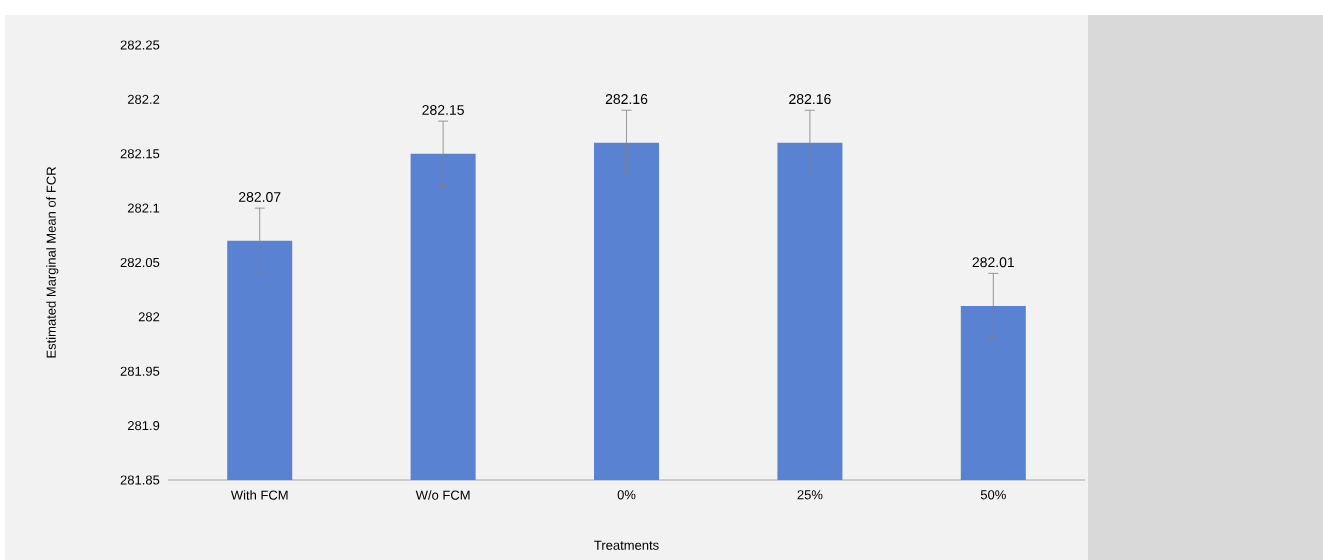 The height and width of the screenshot is (560, 1323). Describe the element at coordinates (259, 495) in the screenshot. I see `x-tick-label: With FCM` at that location.